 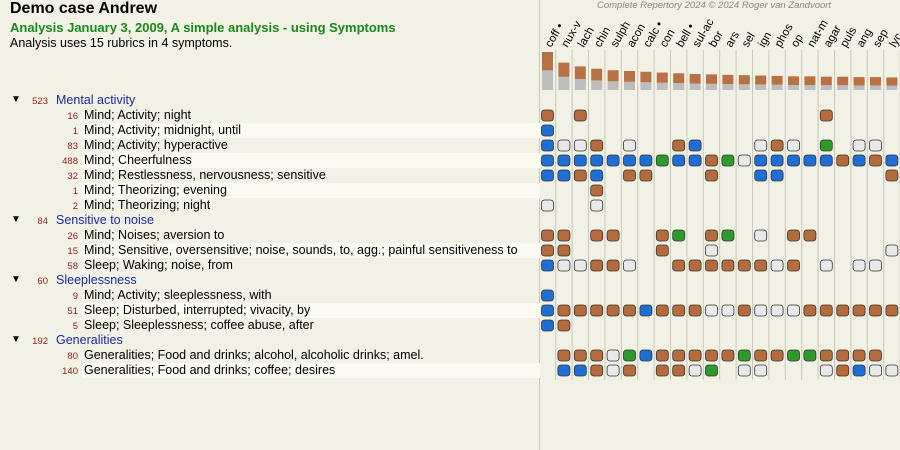 I want to click on symptom-row: ▼ 192 Generalities, so click(x=450, y=340).